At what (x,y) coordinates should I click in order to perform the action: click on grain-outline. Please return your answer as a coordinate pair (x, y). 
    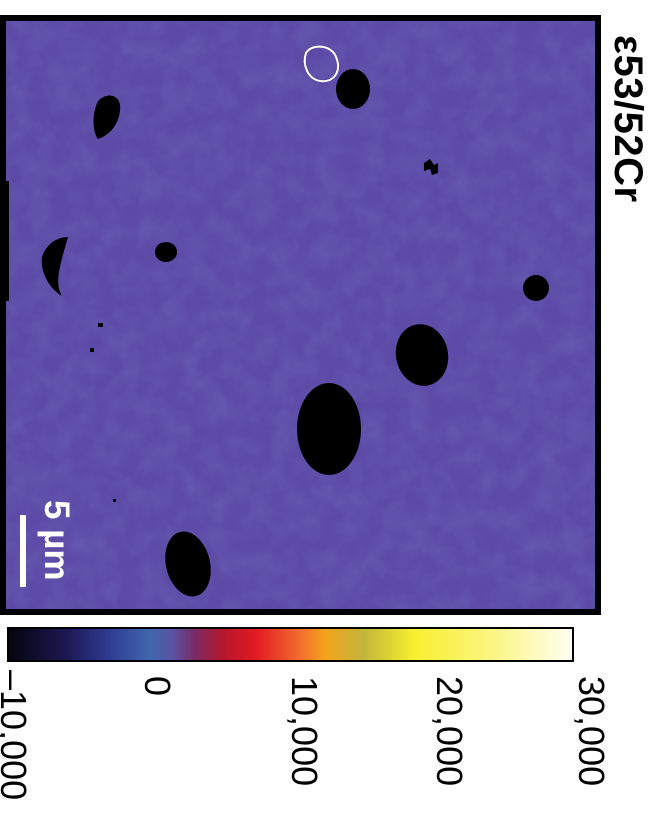
    Looking at the image, I should click on (321, 64).